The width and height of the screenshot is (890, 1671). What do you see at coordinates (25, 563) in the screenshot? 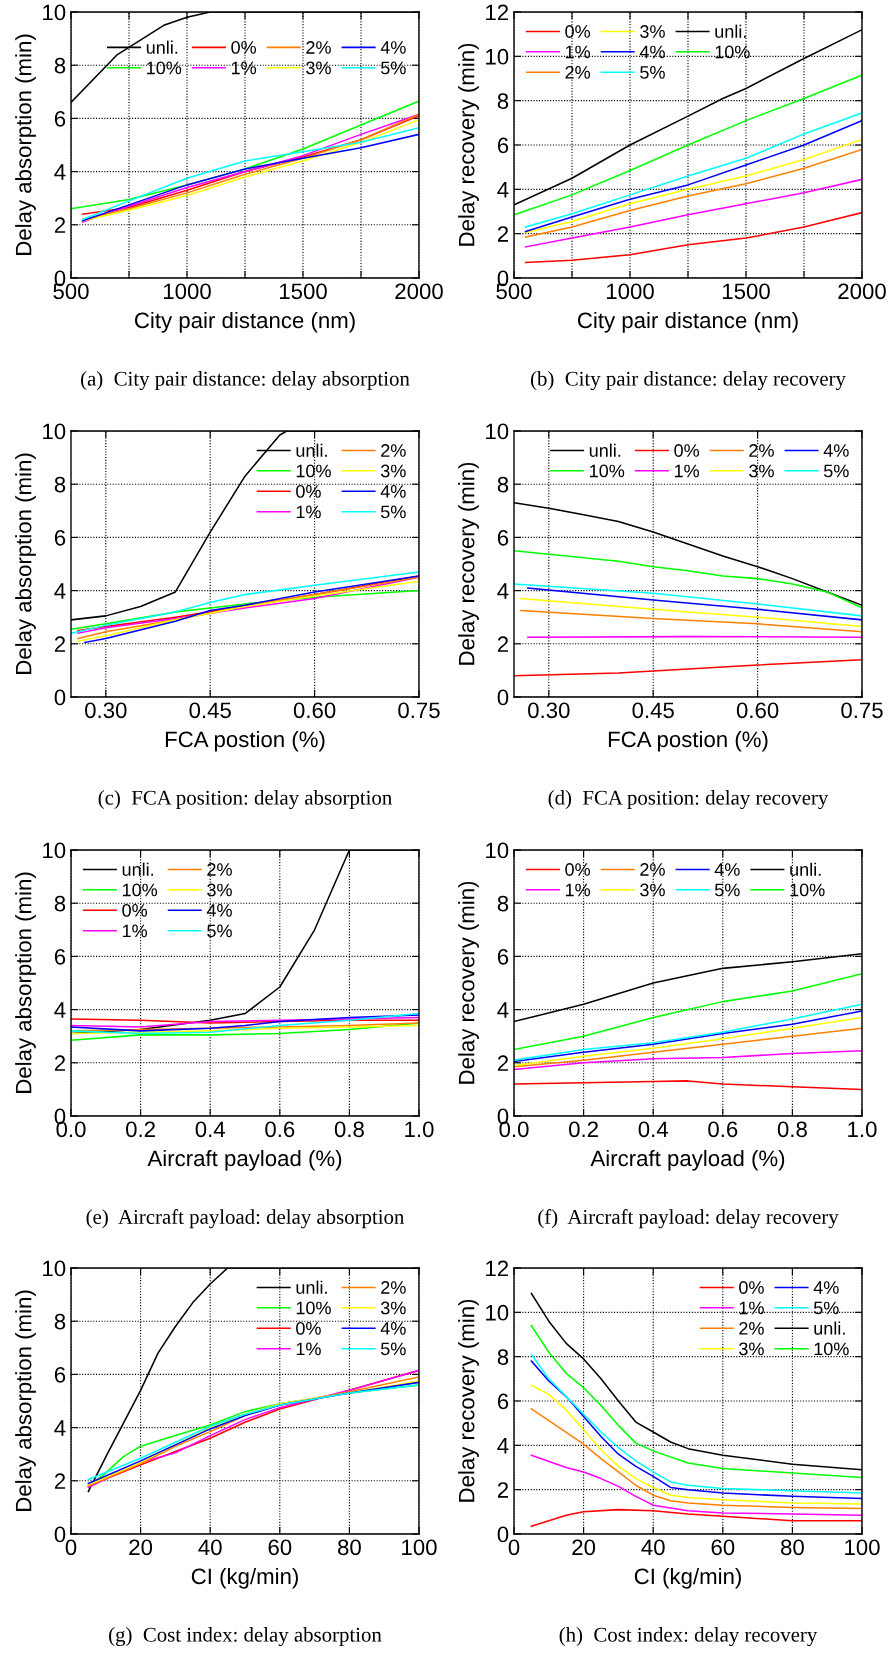
I see `y-axis-title: Delay absorption (min)` at bounding box center [25, 563].